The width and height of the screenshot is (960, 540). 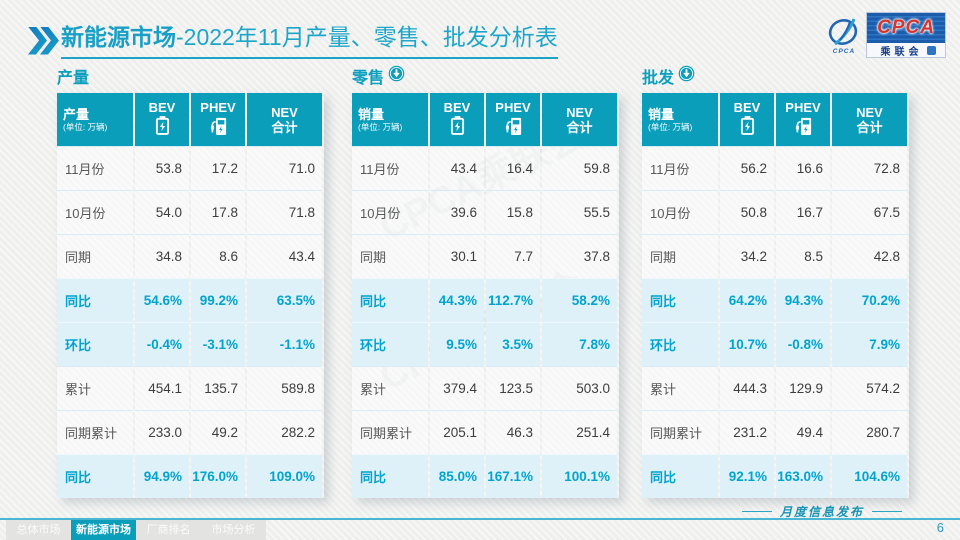 I want to click on page-number: 6, so click(x=940, y=527).